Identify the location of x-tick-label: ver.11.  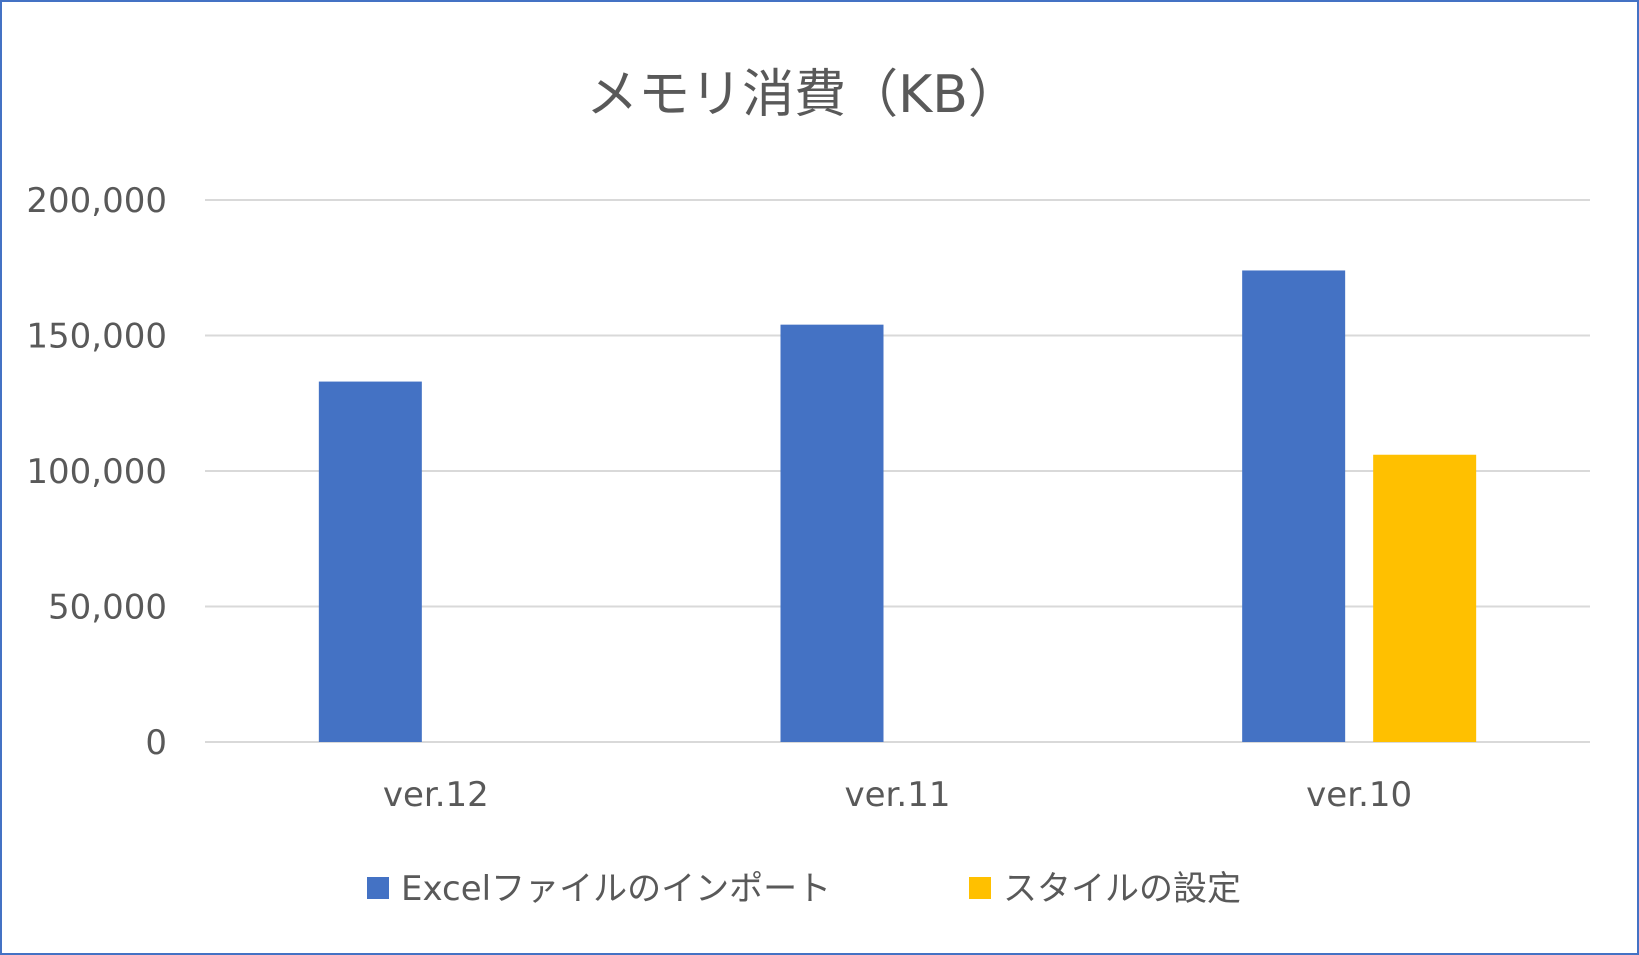
(898, 795).